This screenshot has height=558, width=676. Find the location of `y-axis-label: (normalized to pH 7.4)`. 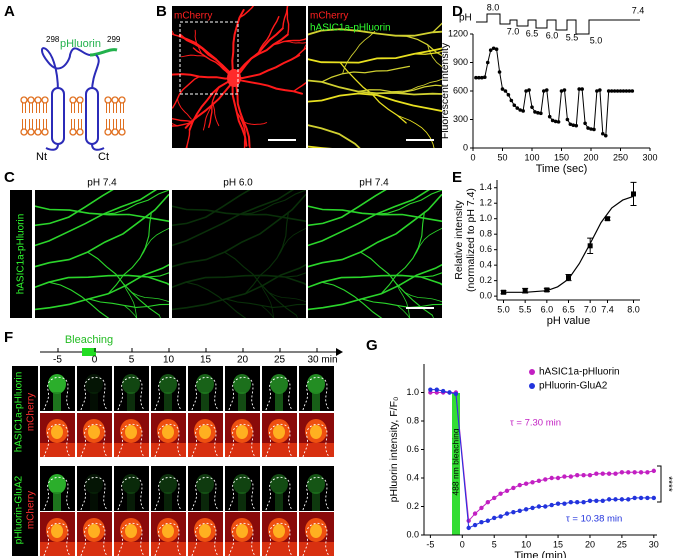

y-axis-label: (normalized to pH 7.4) is located at coordinates (471, 240).